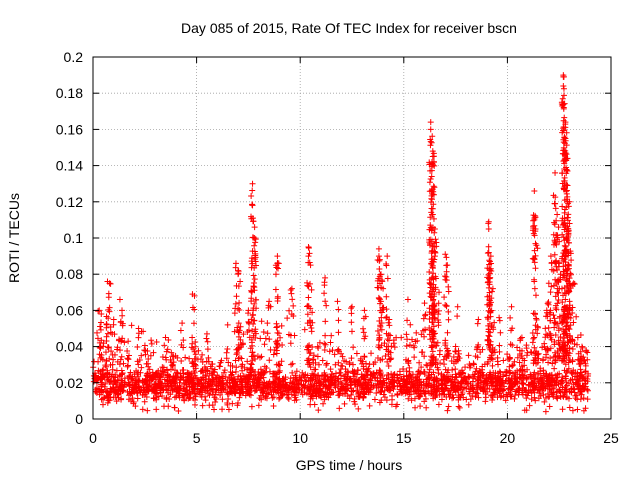 This screenshot has width=640, height=480. I want to click on x-tick-label: 25, so click(611, 438).